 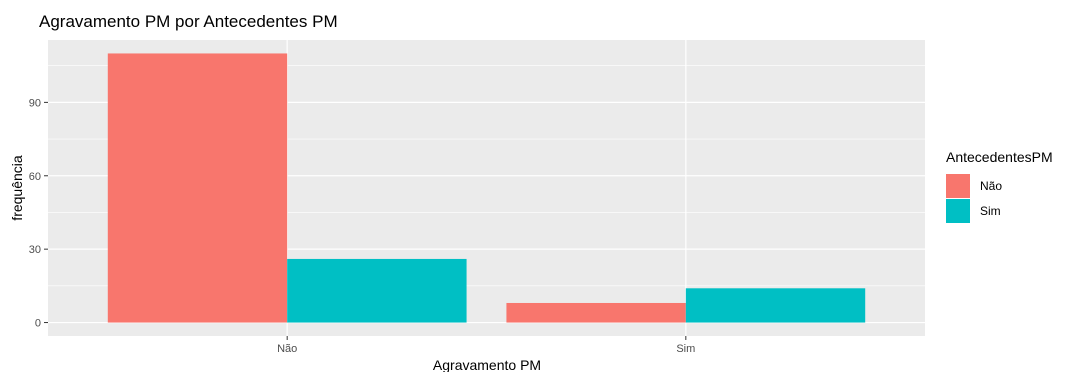 What do you see at coordinates (991, 186) in the screenshot?
I see `legend-label: Não` at bounding box center [991, 186].